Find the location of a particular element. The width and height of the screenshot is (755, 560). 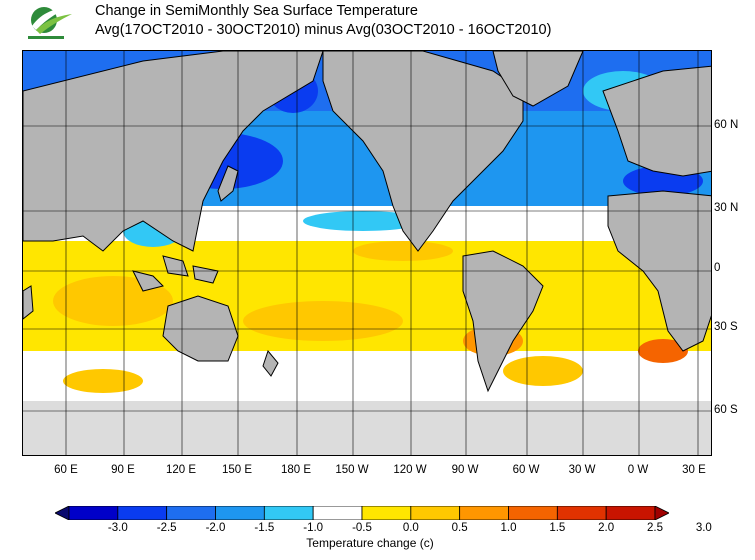

japan-landmass is located at coordinates (228, 183).